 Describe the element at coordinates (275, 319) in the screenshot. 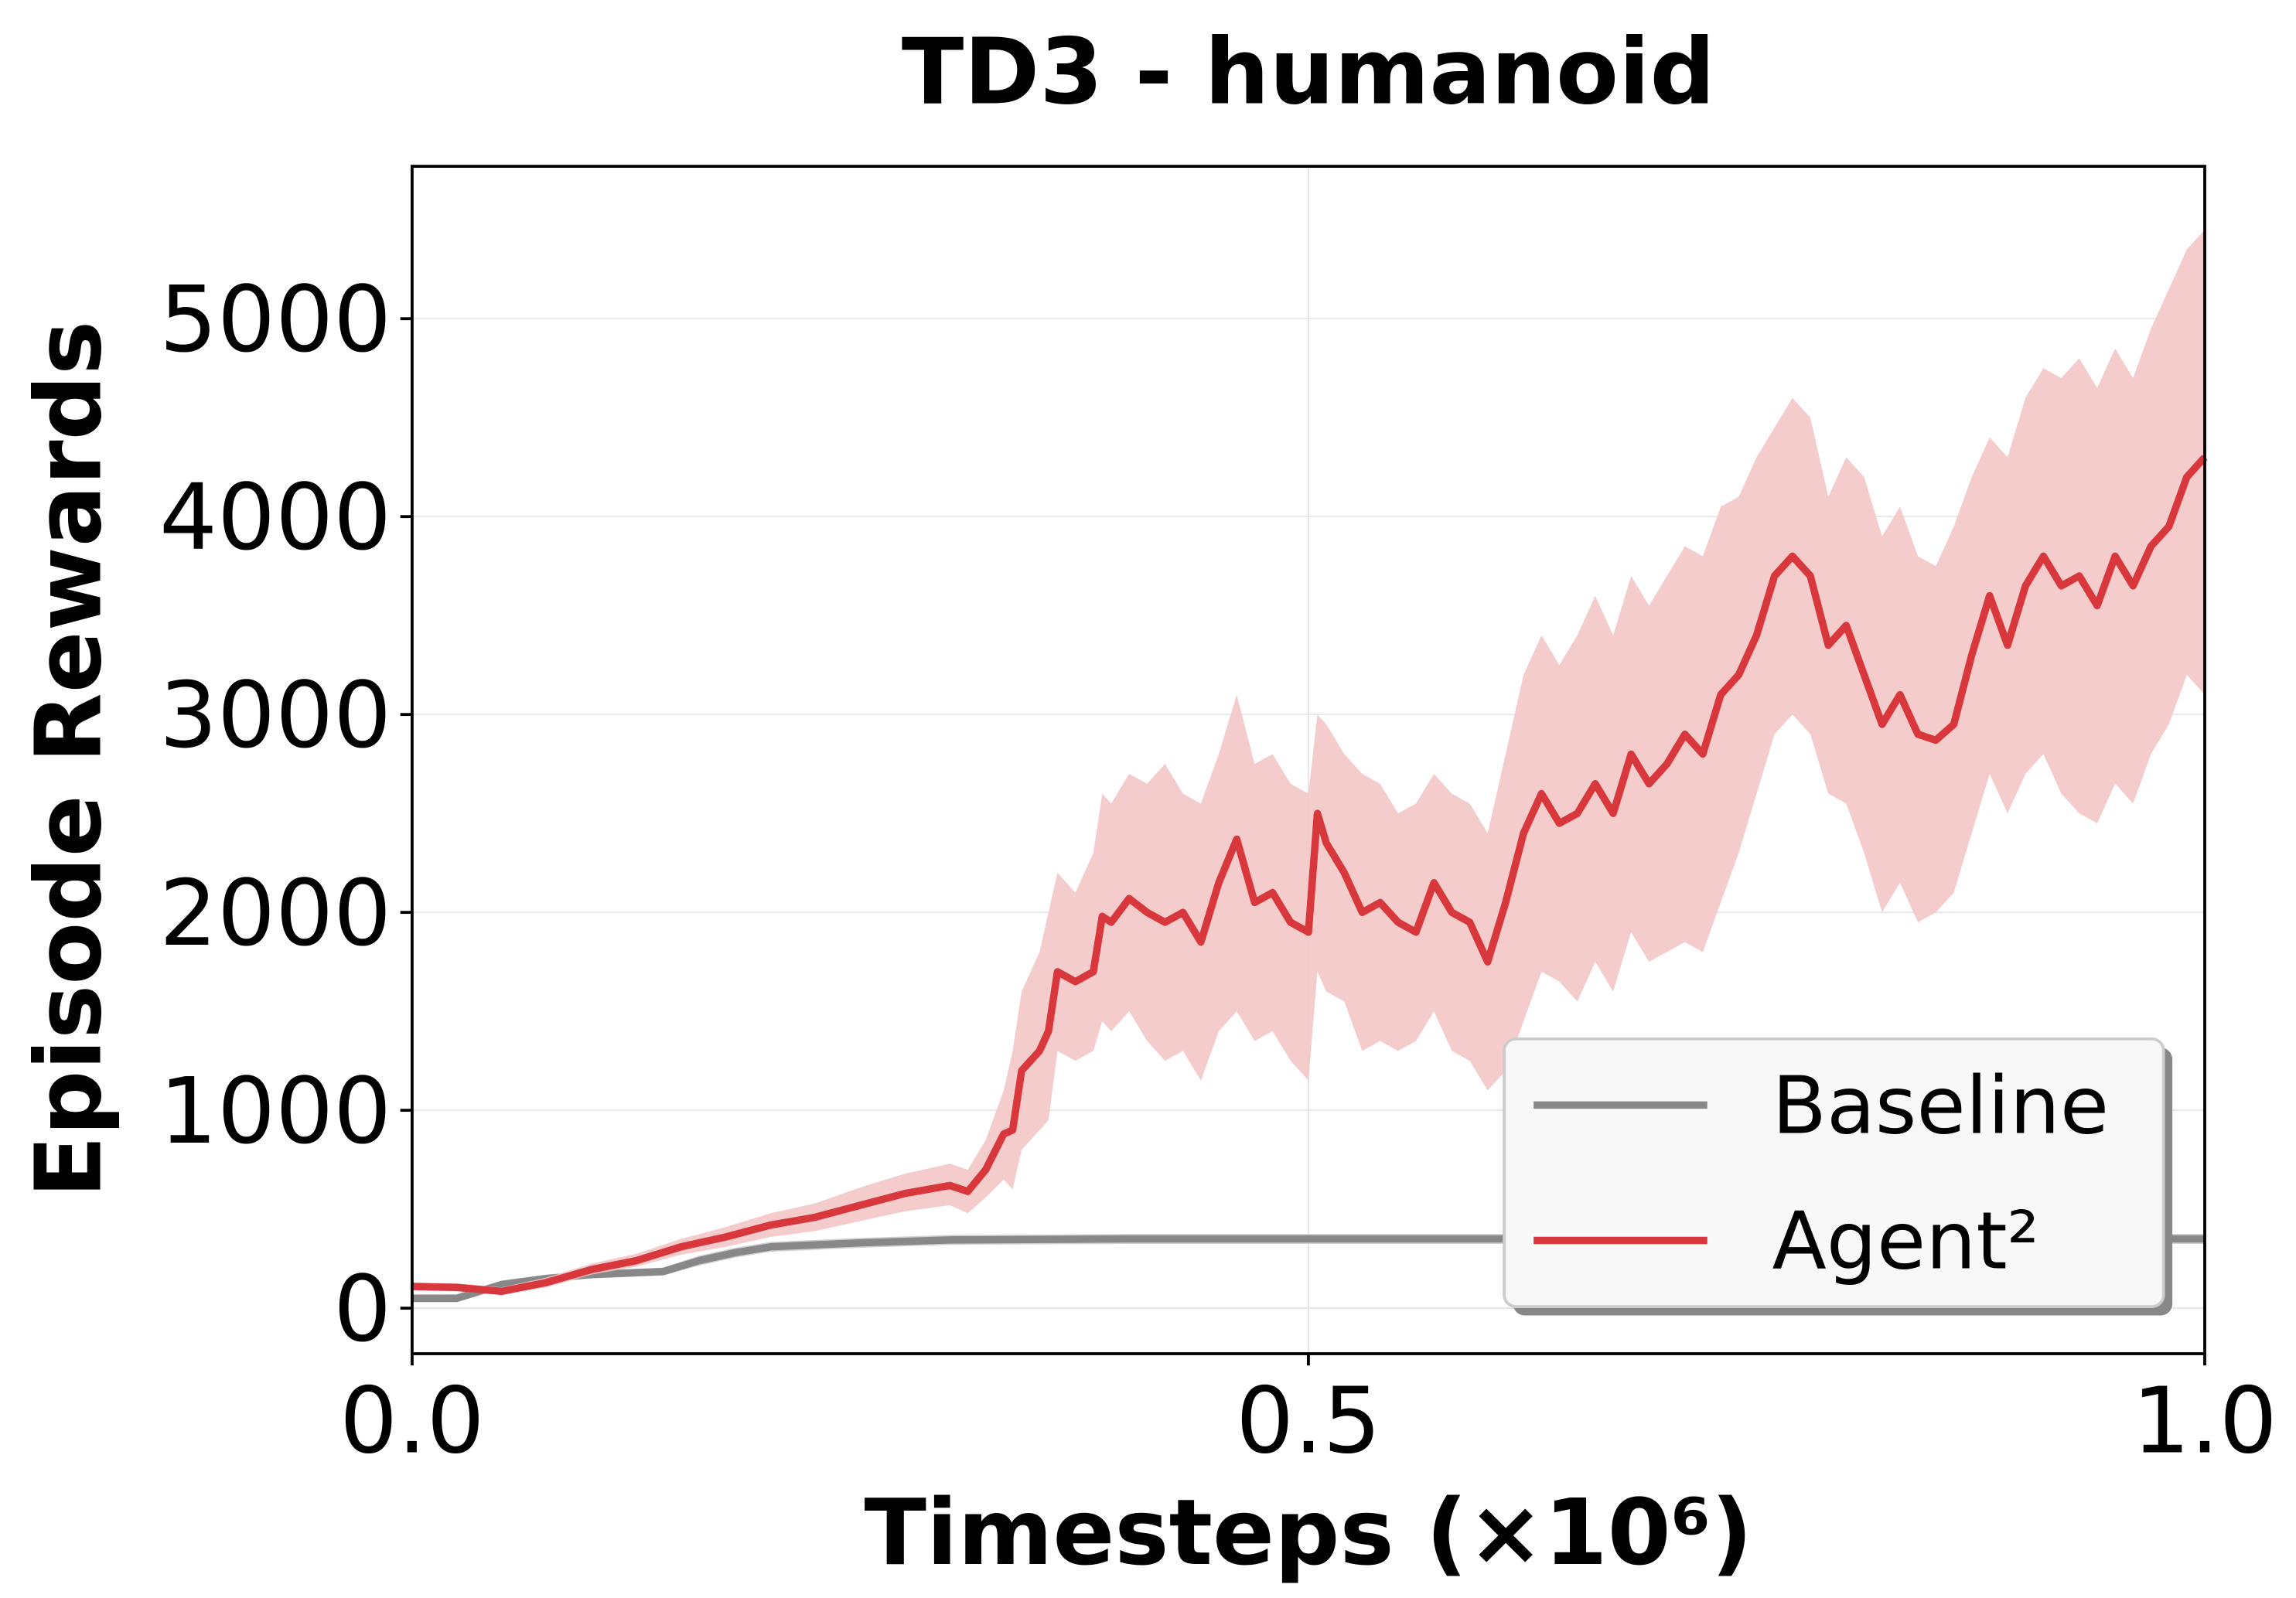

I see `y-tick-label: 5000` at that location.